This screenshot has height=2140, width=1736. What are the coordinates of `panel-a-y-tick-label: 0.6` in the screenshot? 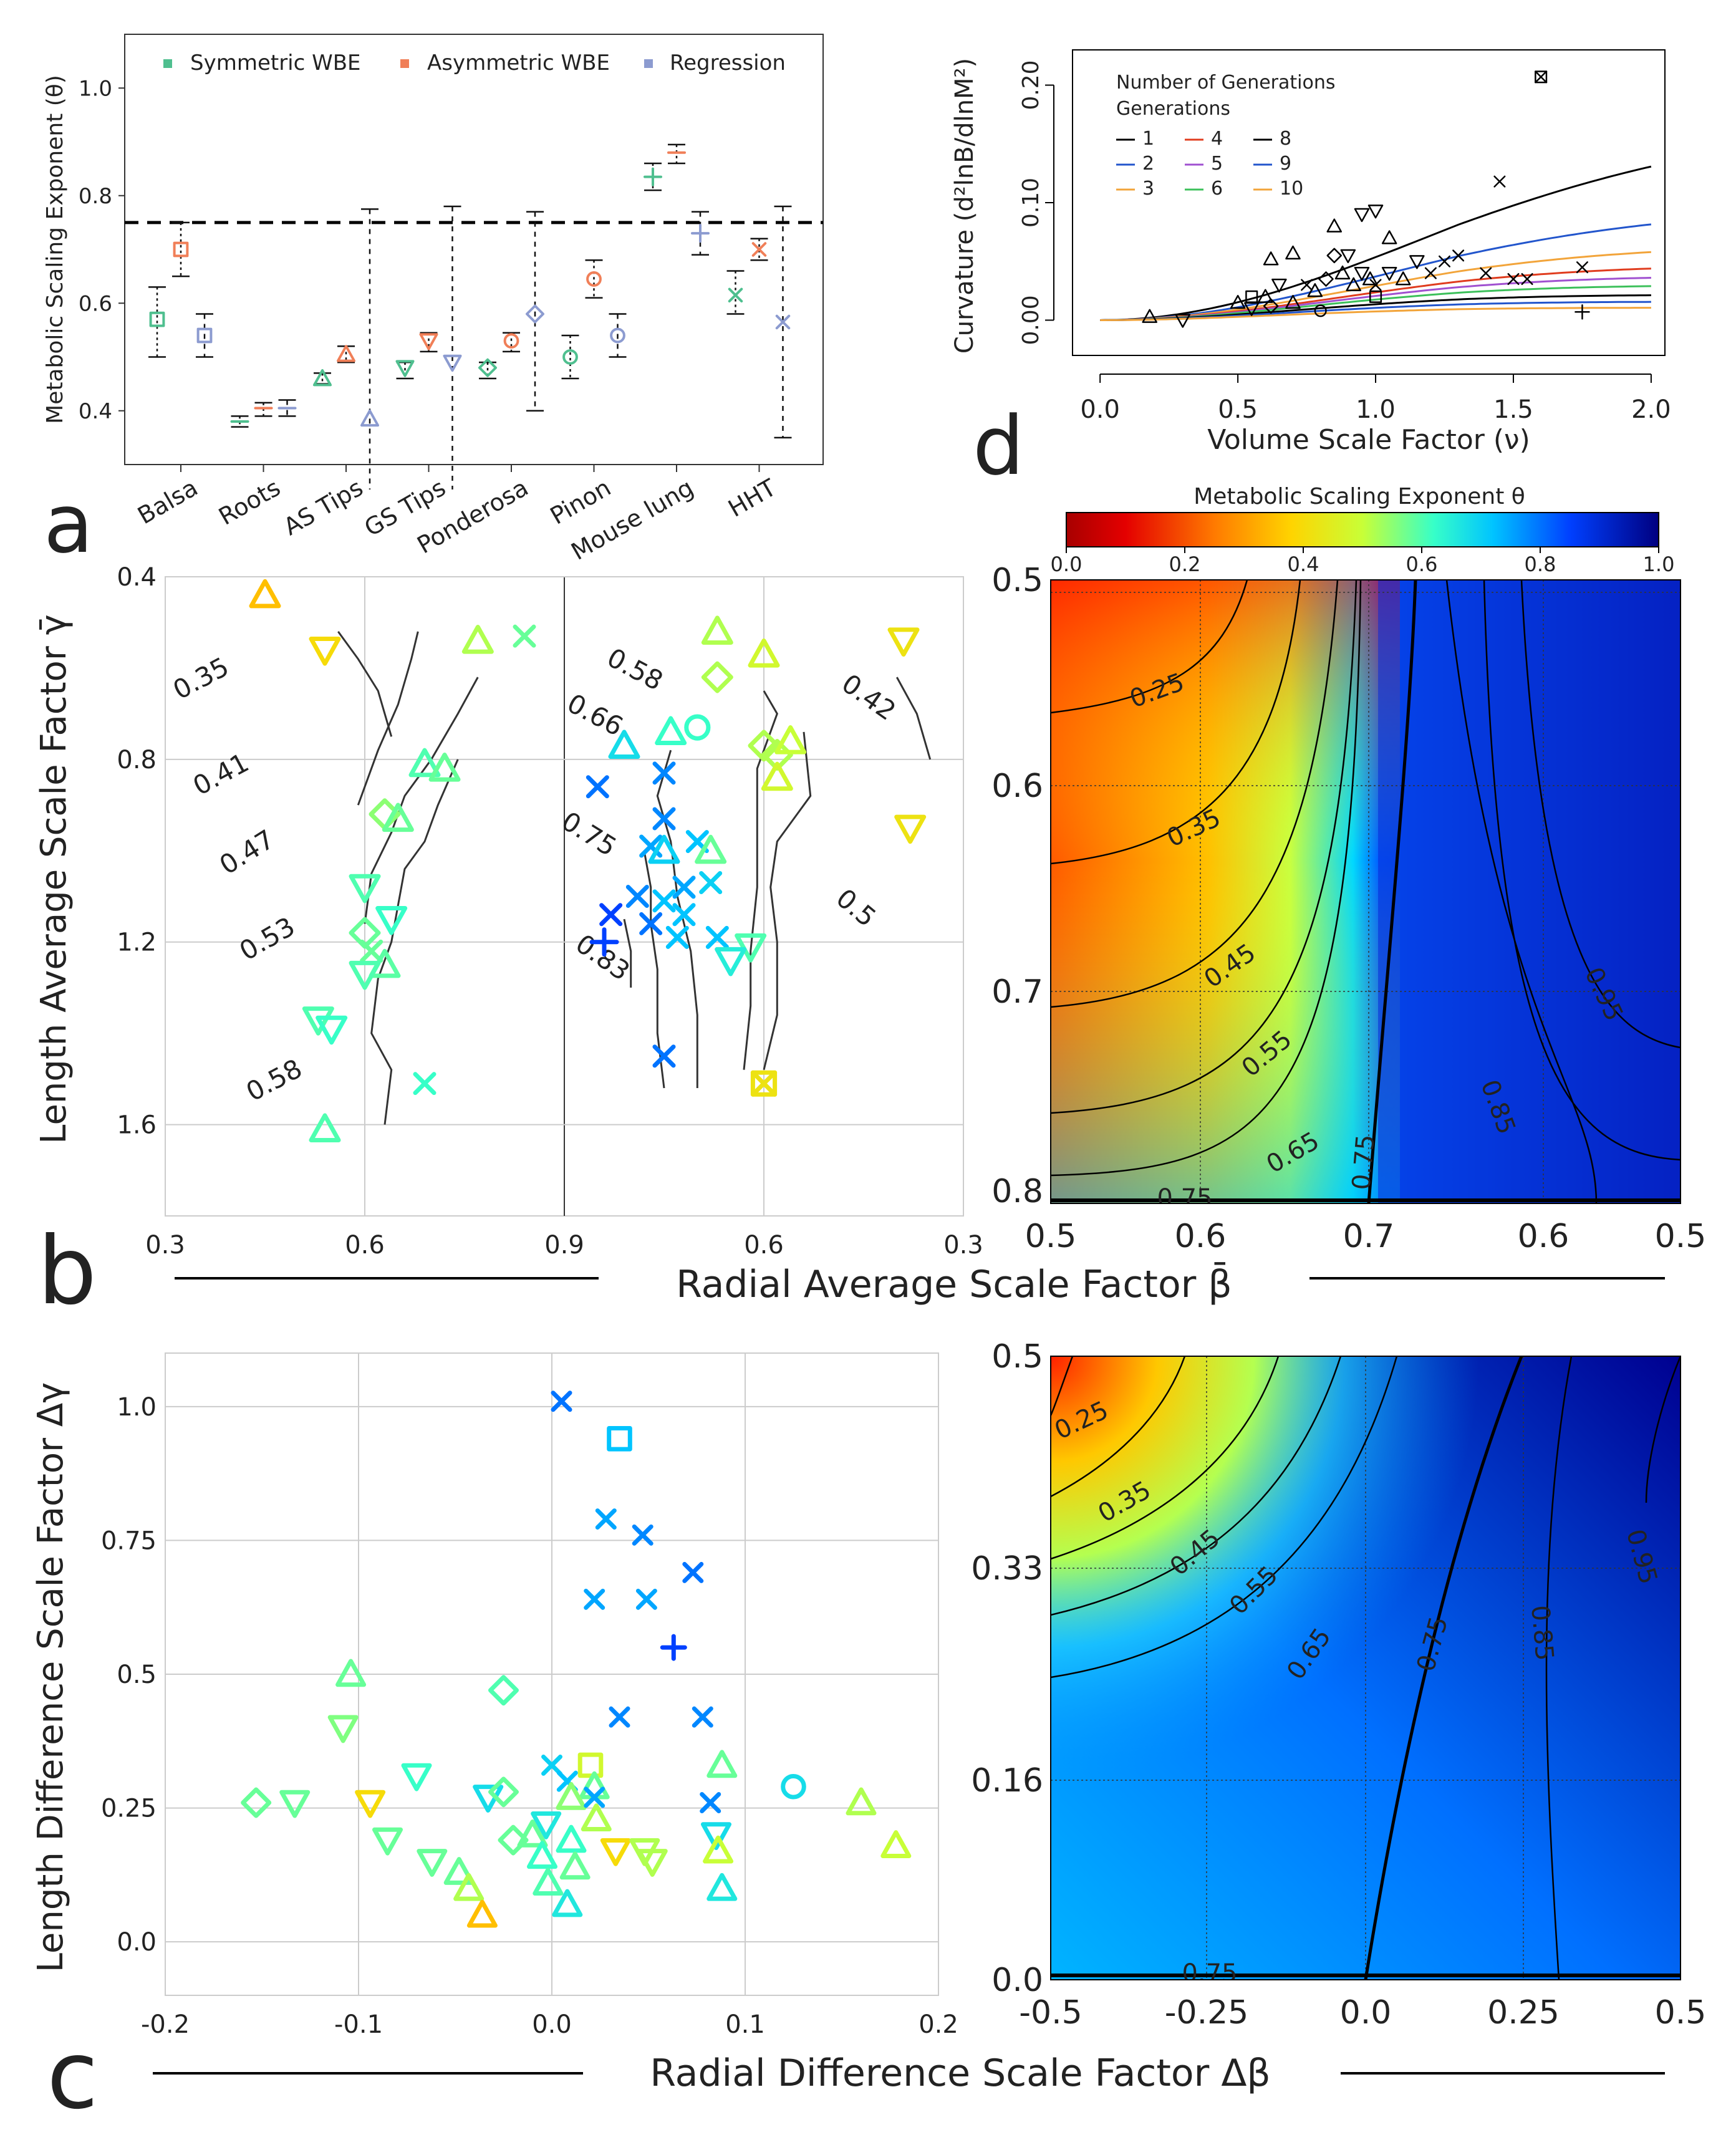 It's located at (95, 303).